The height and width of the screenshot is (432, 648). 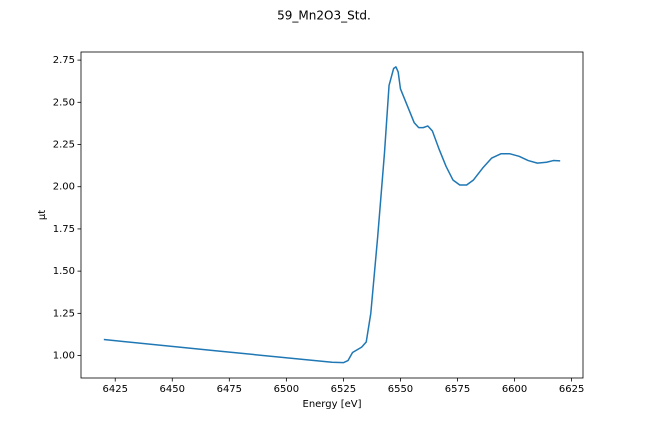 I want to click on x-tick-label: 6600, so click(x=514, y=389).